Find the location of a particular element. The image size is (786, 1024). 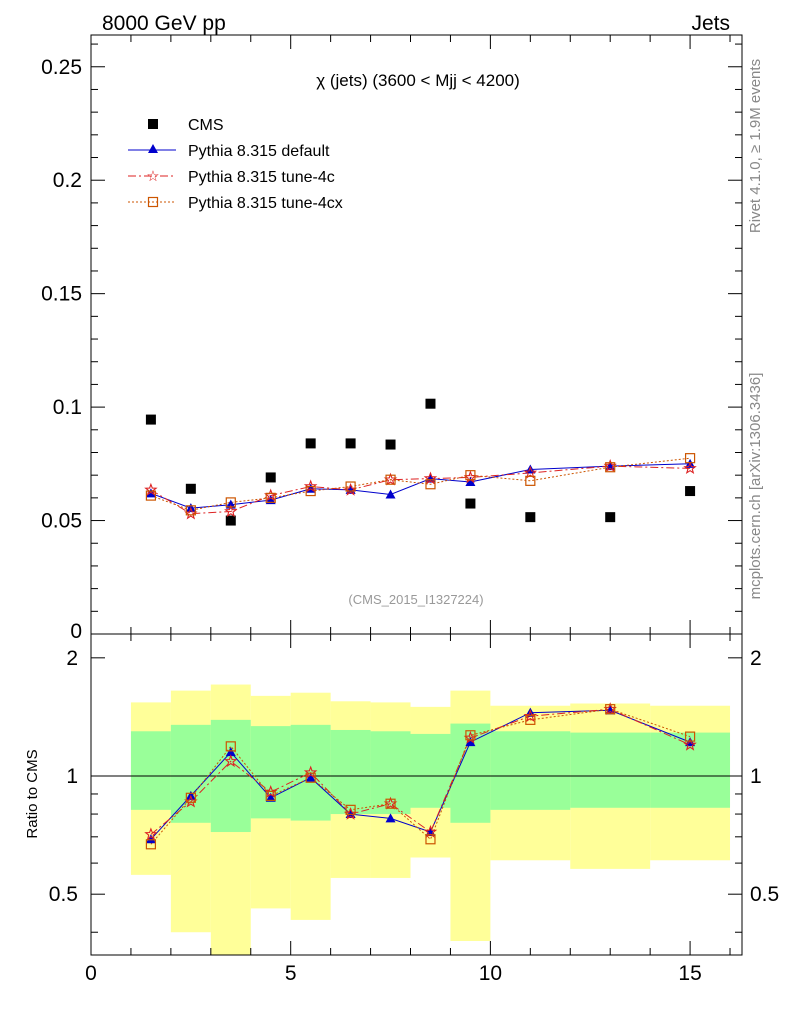

ratio-tune4c-line is located at coordinates (420, 771).